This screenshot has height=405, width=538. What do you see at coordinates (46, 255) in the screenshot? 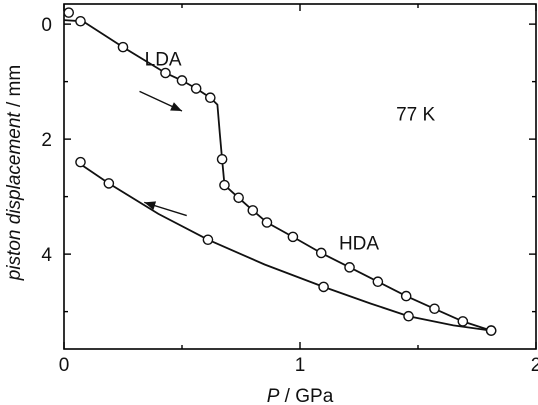
I see `y-tick-label: 4` at bounding box center [46, 255].